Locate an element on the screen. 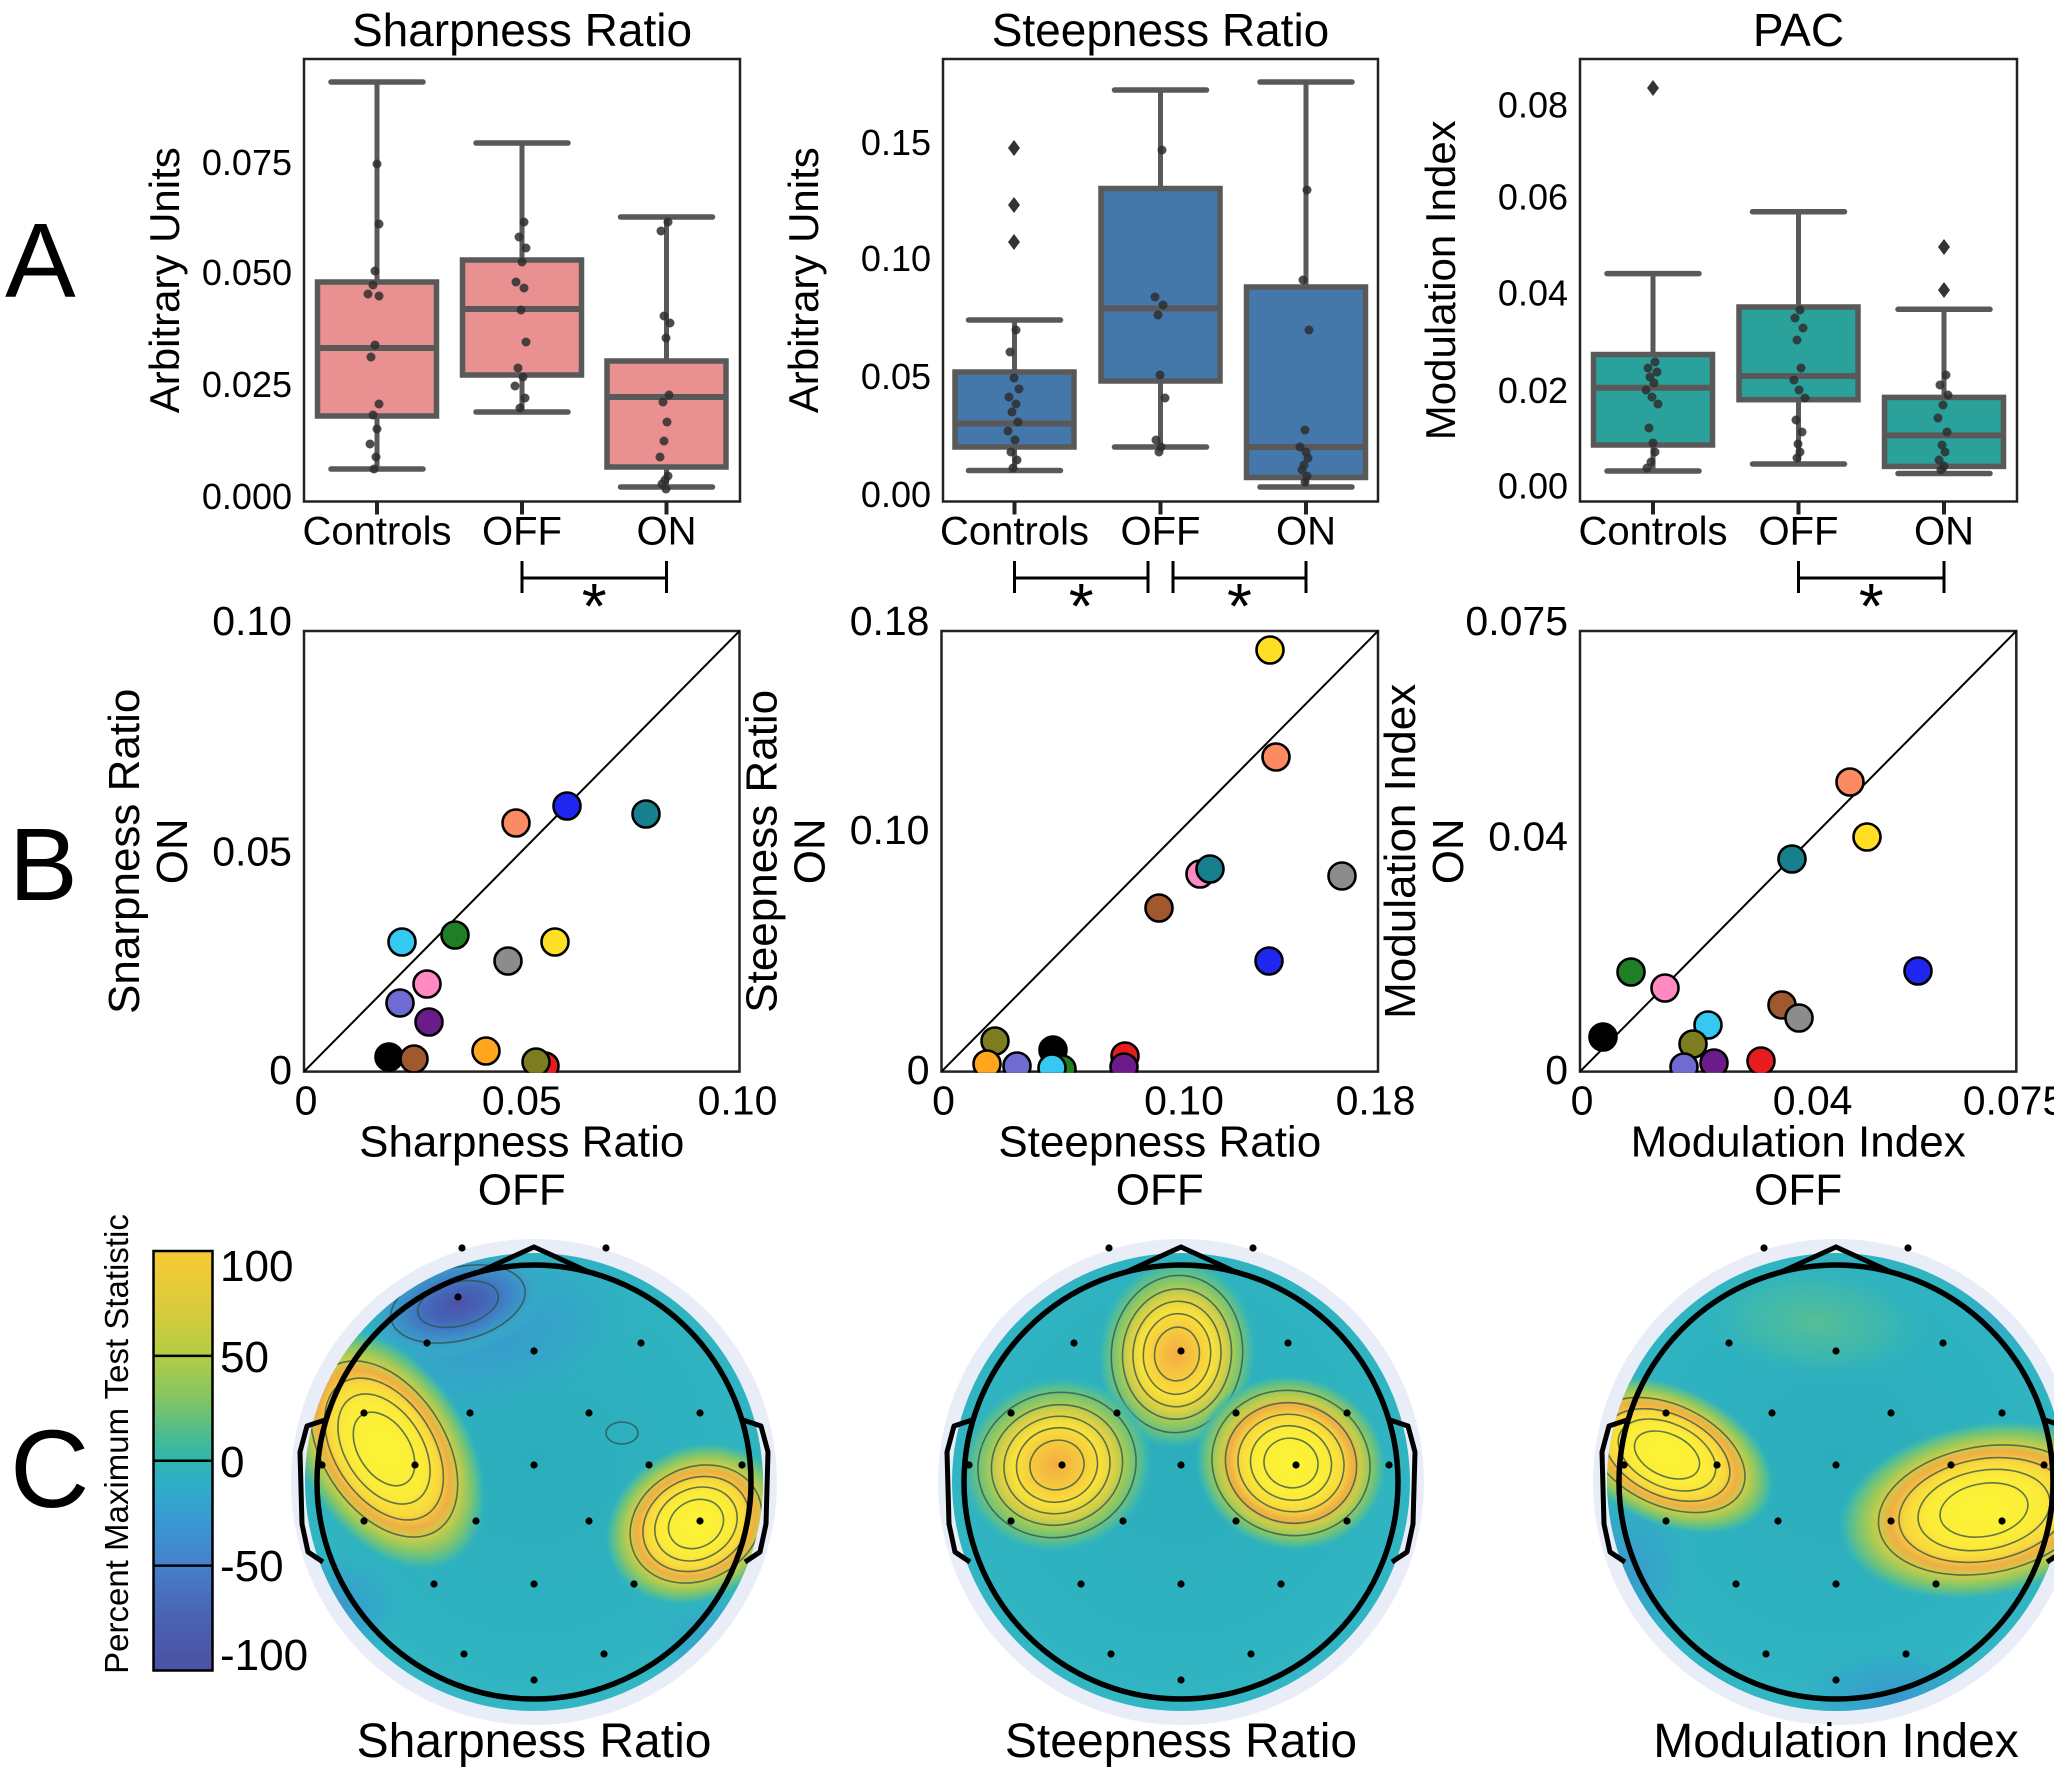 Image resolution: width=2054 pixels, height=1774 pixels. svg-text: 0.025 is located at coordinates (247, 384).